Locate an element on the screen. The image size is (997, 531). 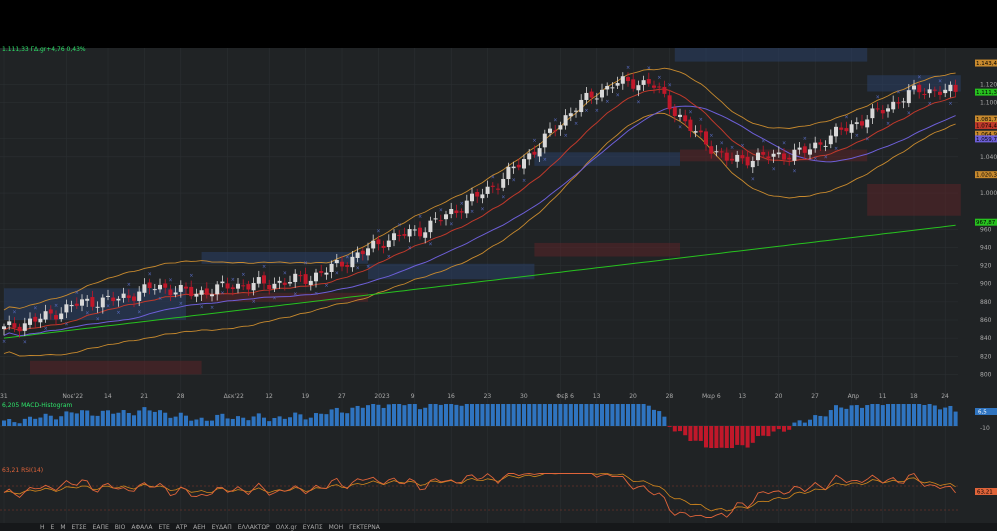
toolbar-item: ΕΑΠΕ is located at coordinates (100, 527).